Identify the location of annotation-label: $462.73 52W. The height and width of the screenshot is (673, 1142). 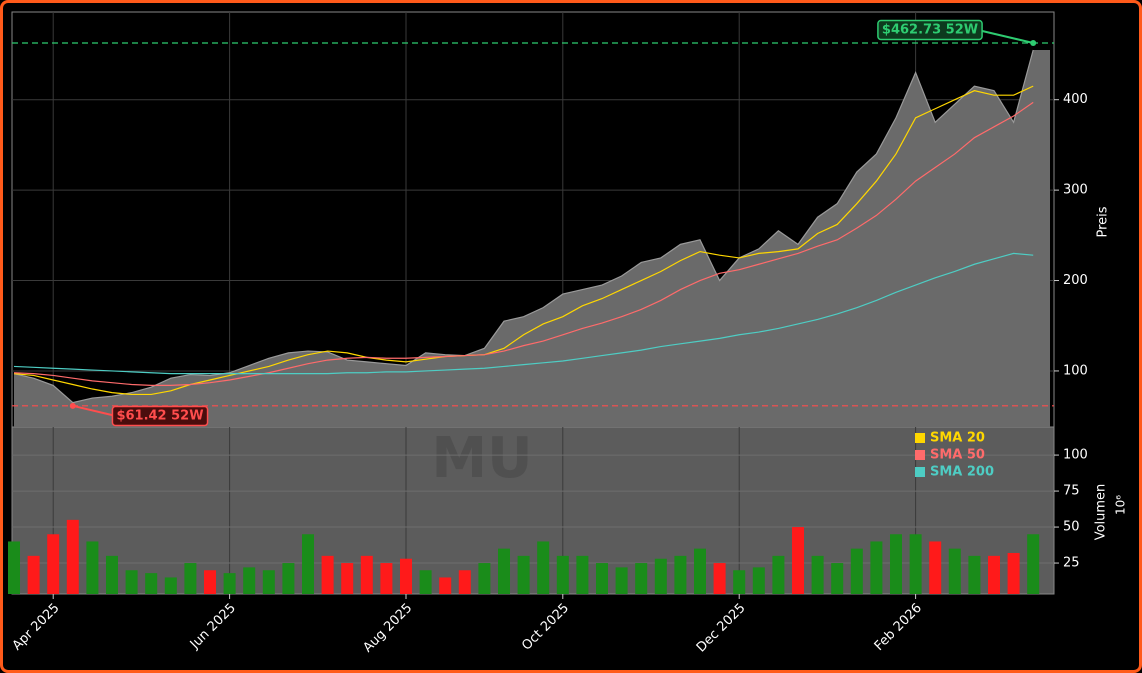
(930, 30).